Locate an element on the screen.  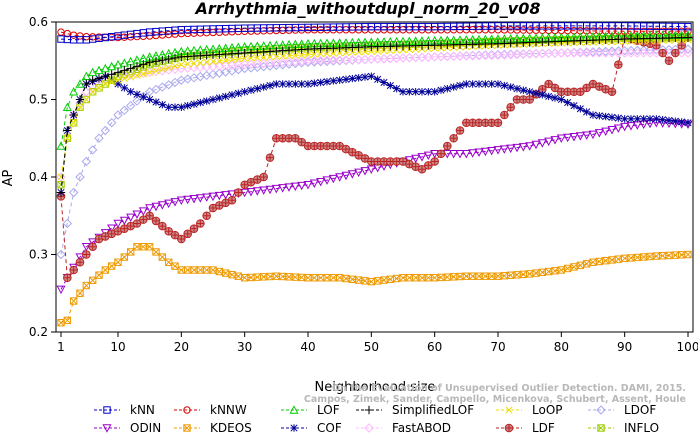
legend-item-knnw: kNNW is located at coordinates (210, 410).